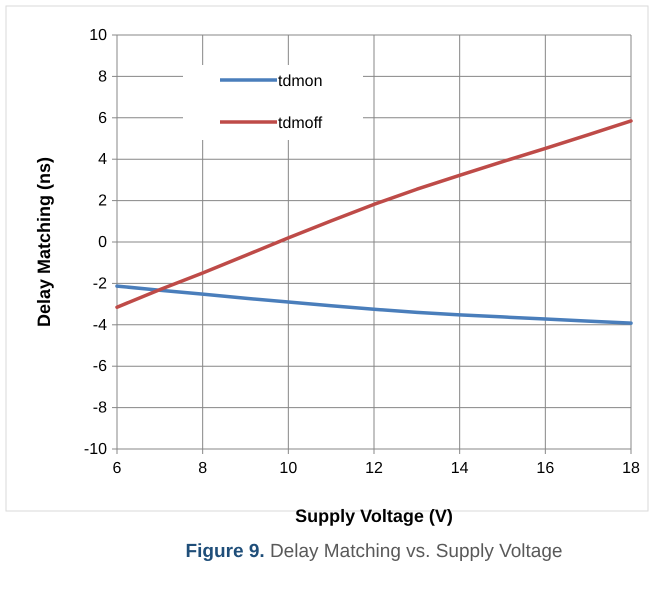 The height and width of the screenshot is (589, 664). I want to click on y-tick-label: 2, so click(103, 201).